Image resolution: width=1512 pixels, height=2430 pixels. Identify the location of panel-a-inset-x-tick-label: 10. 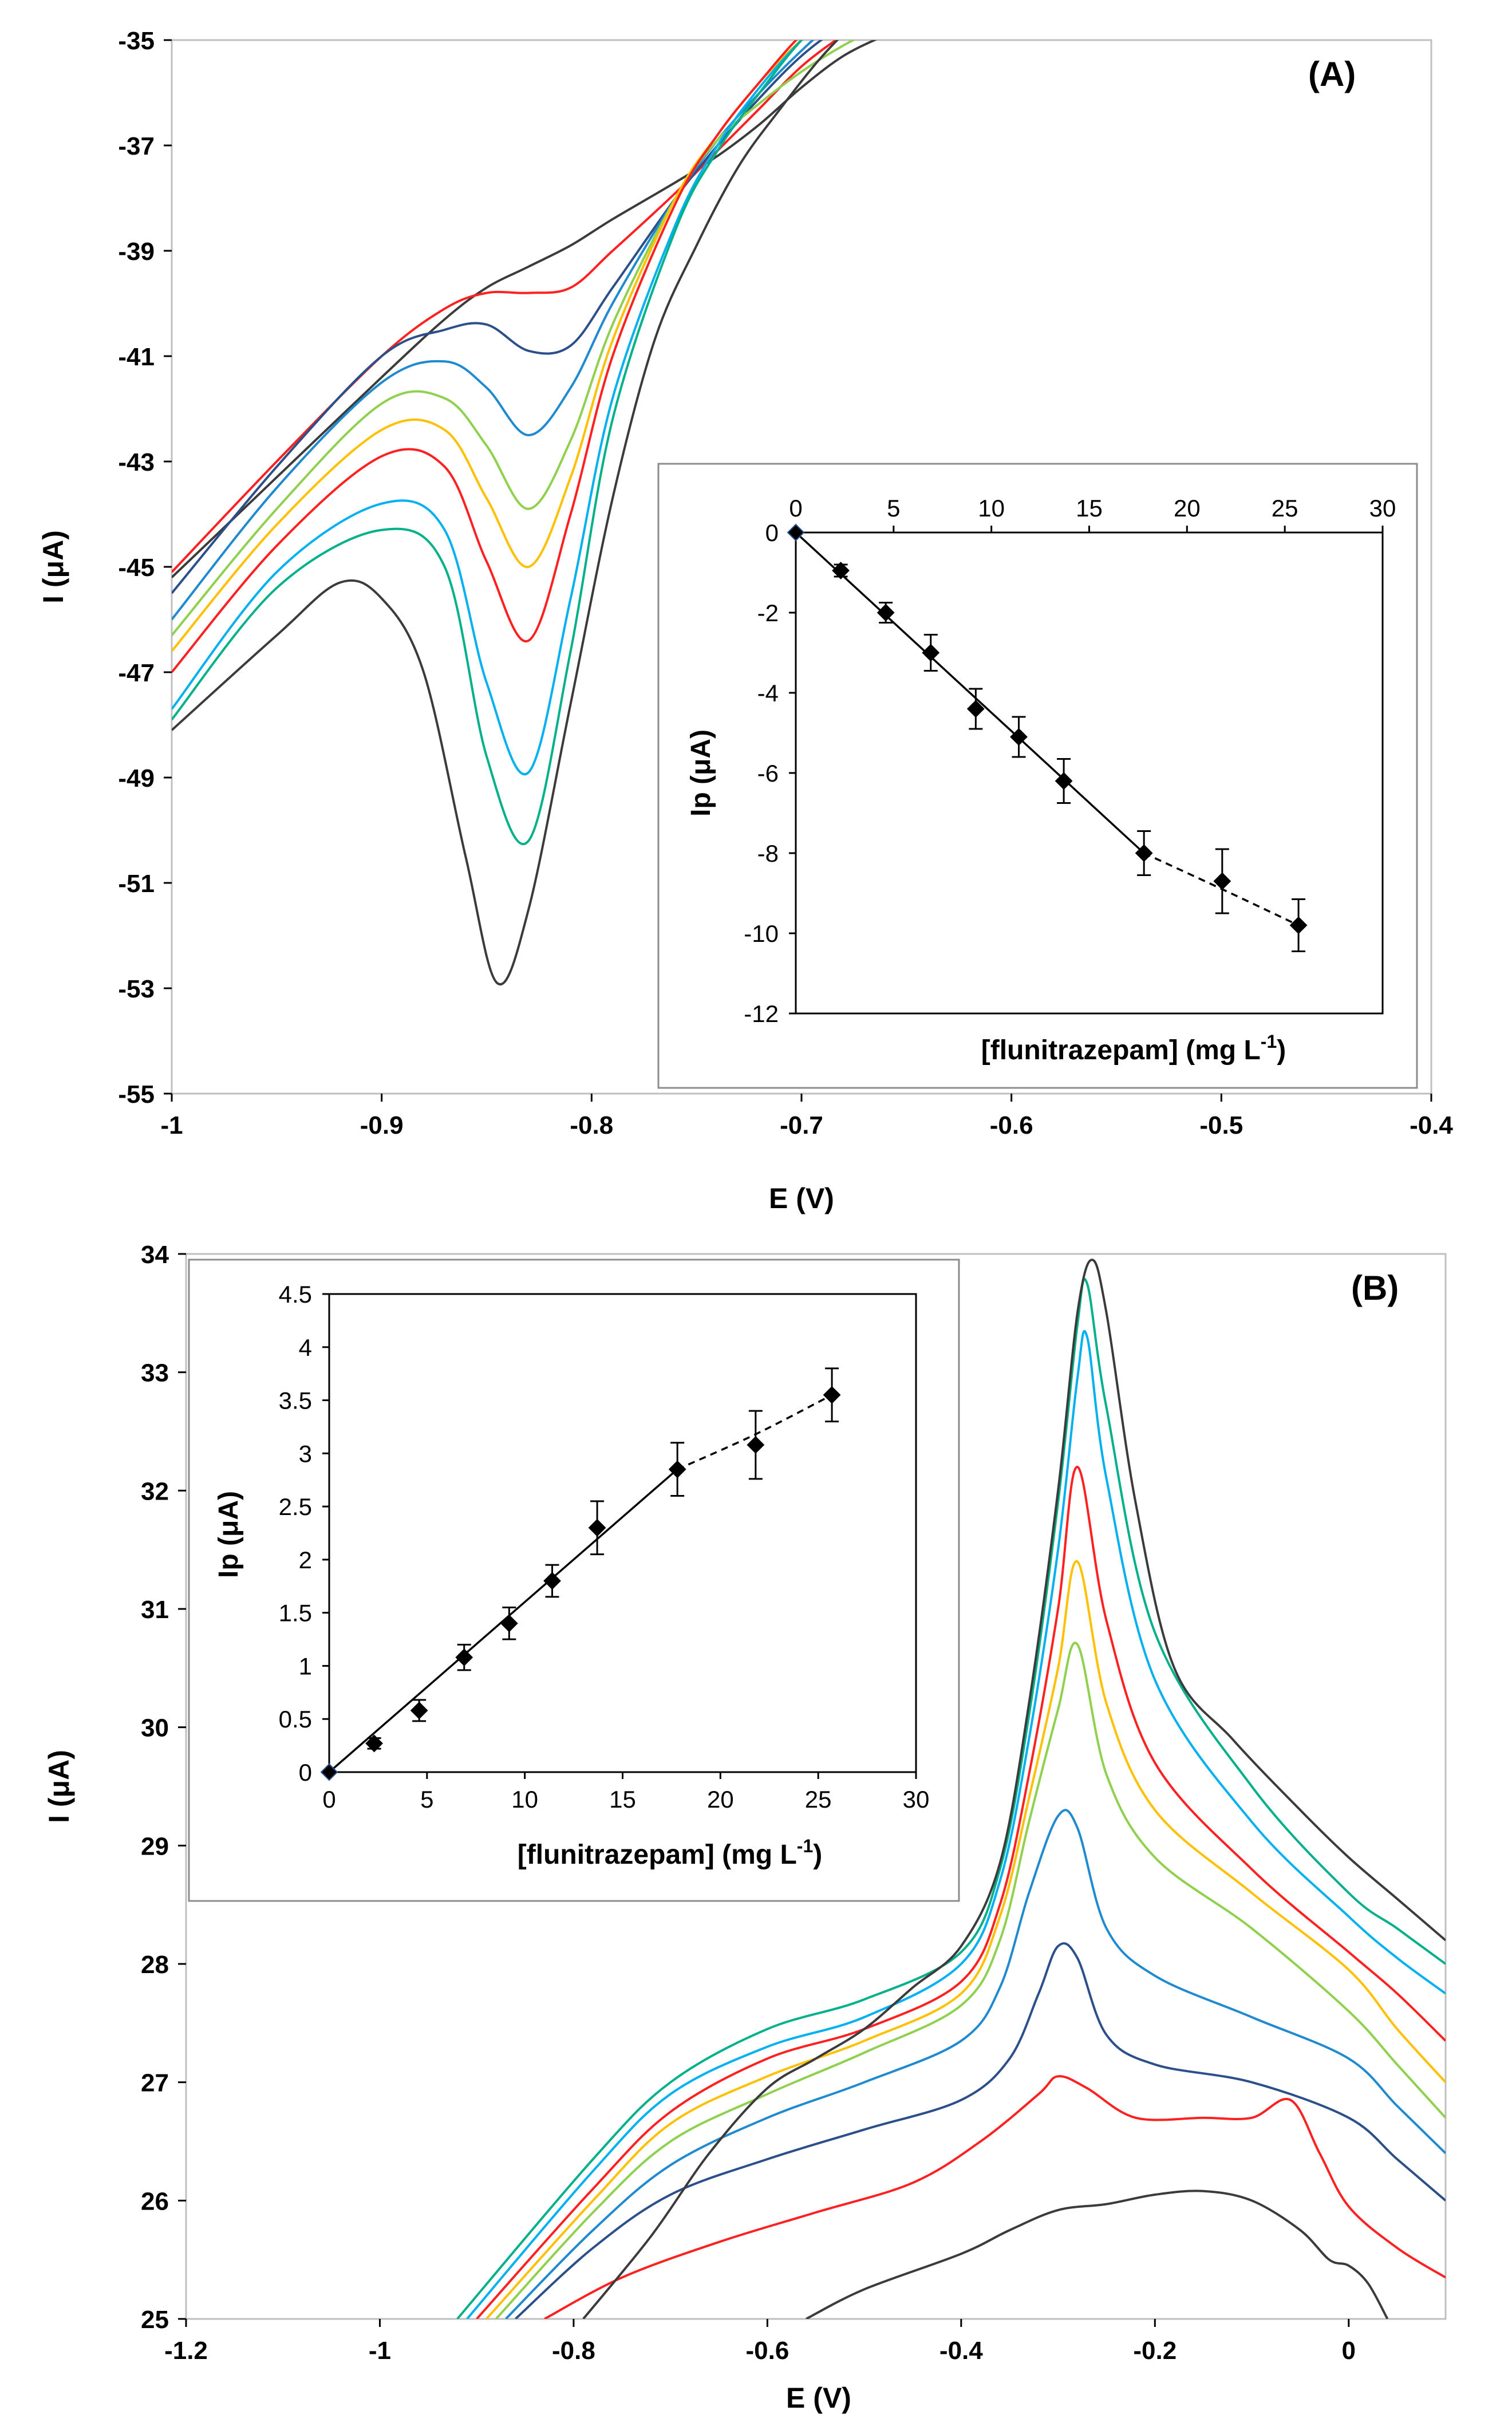
(991, 508).